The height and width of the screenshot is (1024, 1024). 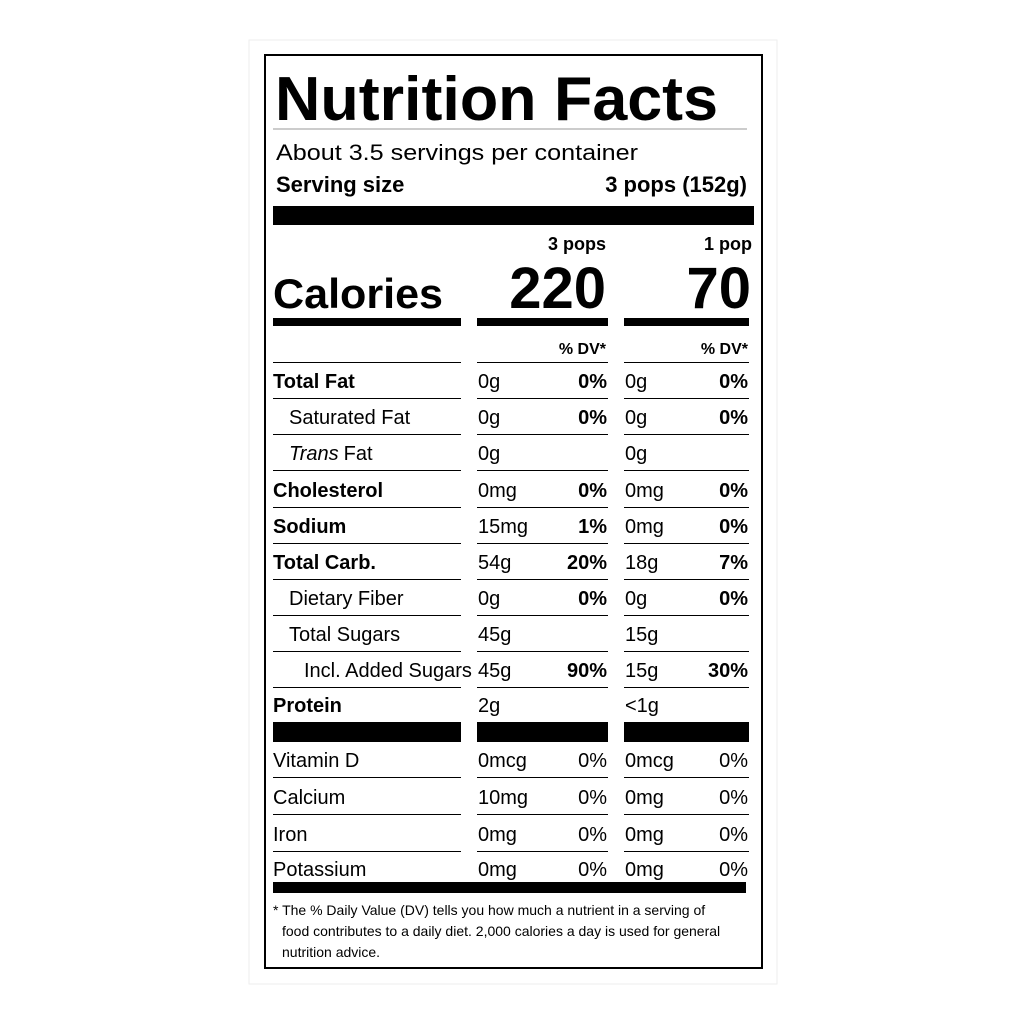 What do you see at coordinates (503, 798) in the screenshot?
I see `amount: 10mg` at bounding box center [503, 798].